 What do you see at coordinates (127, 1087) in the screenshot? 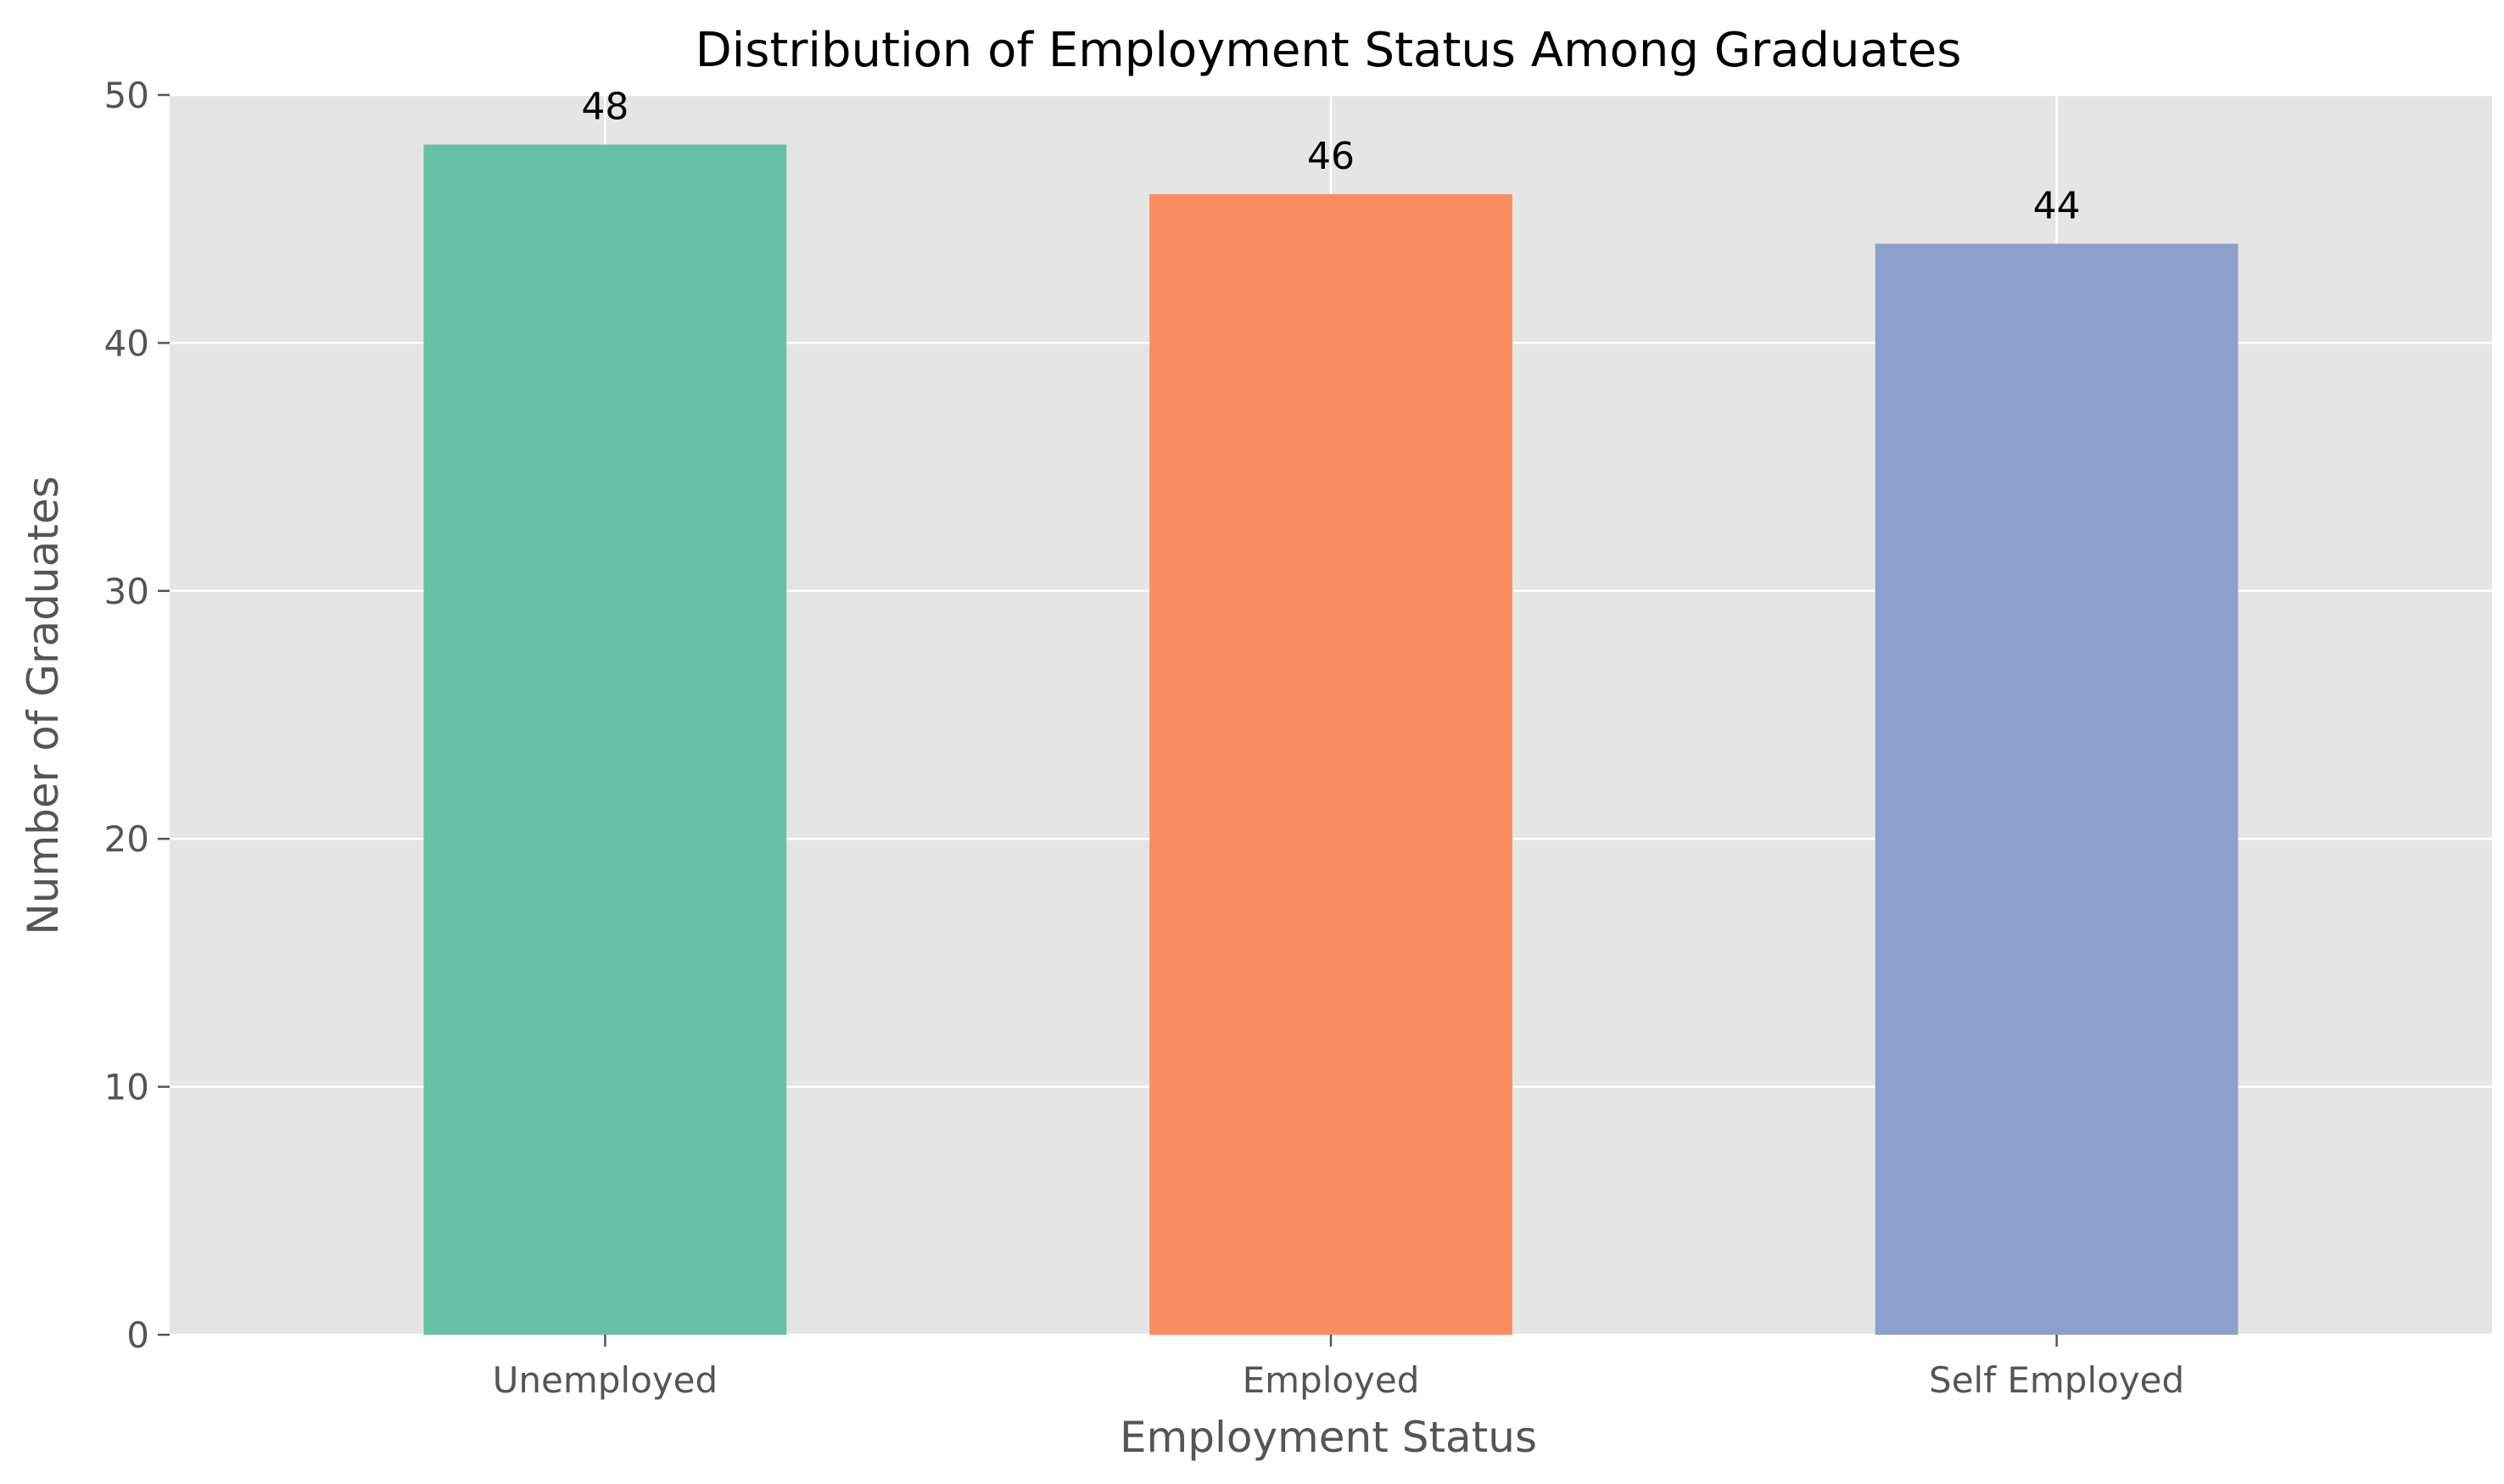
I see `y-tick-label: 10` at bounding box center [127, 1087].